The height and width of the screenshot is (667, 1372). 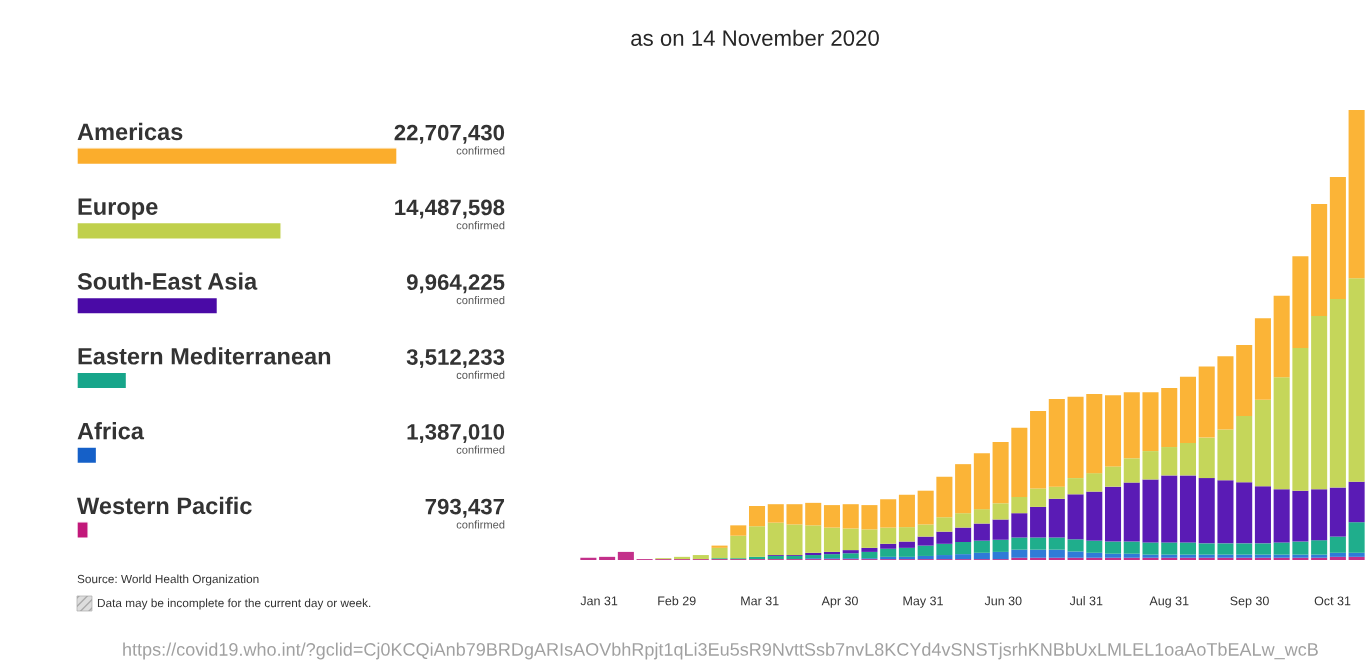 What do you see at coordinates (456, 433) in the screenshot?
I see `data-label: 1,387,010` at bounding box center [456, 433].